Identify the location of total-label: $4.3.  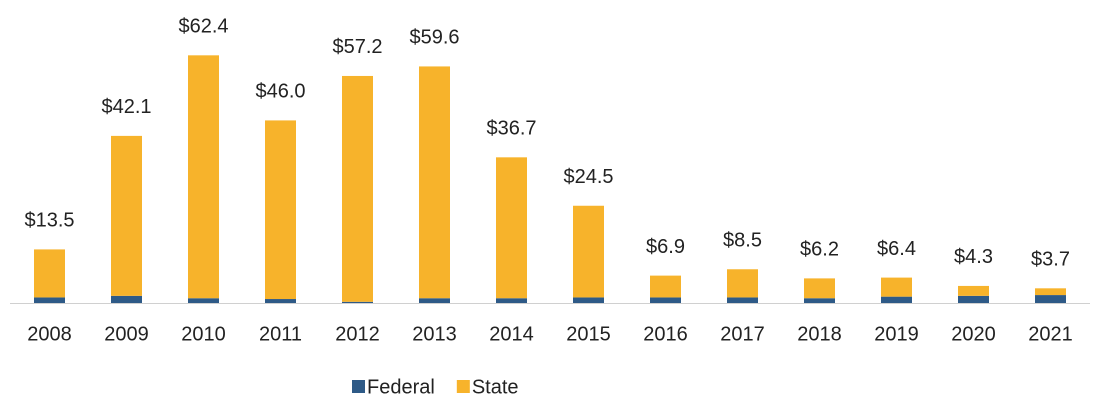
(973, 257).